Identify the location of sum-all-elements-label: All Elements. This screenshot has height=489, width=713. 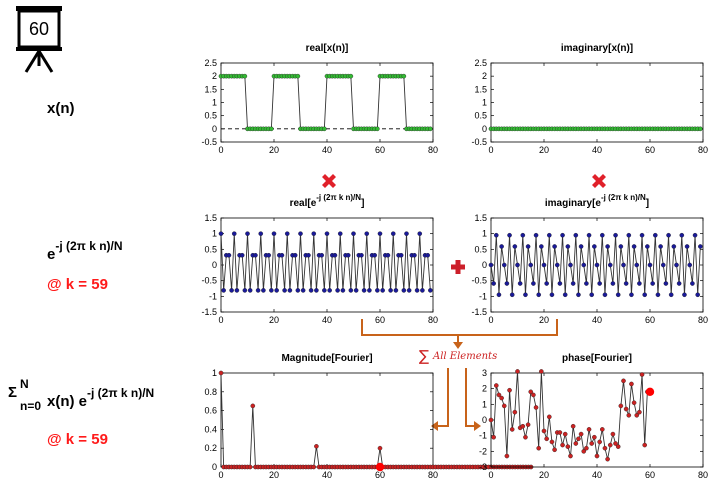
(464, 356).